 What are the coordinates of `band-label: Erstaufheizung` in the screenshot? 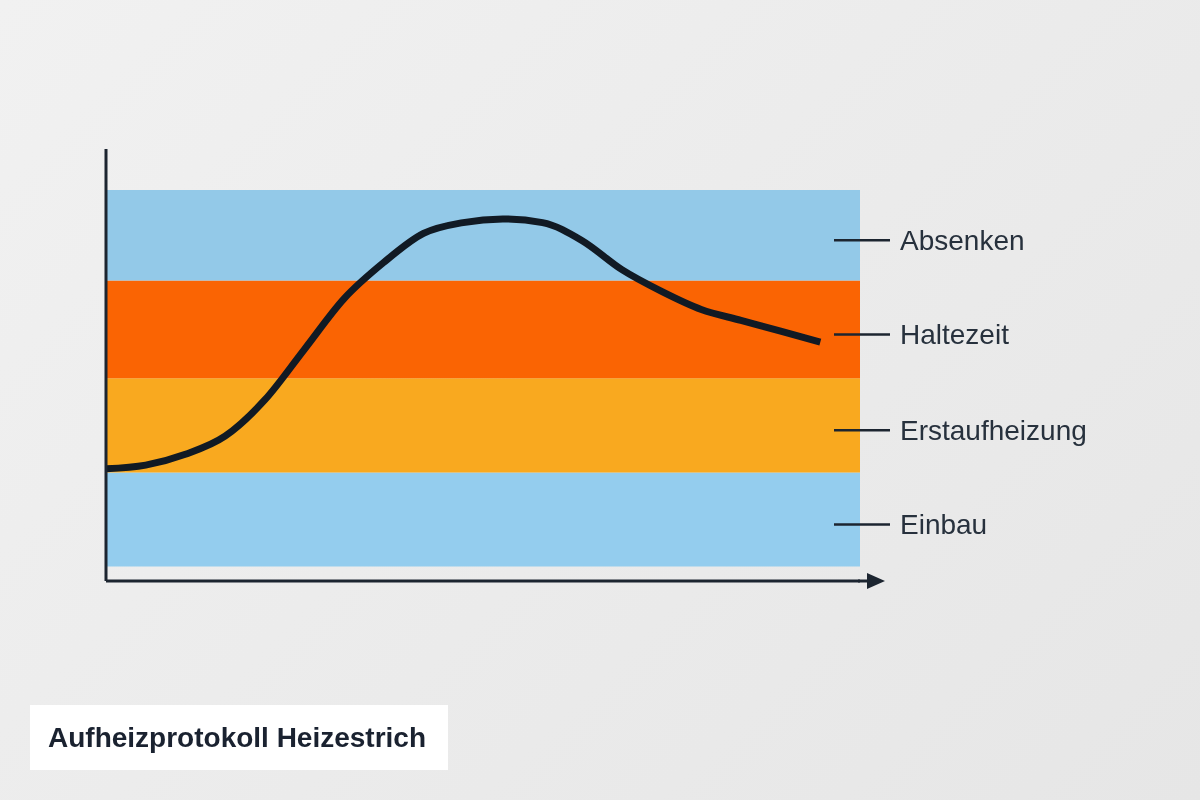 It's located at (993, 430).